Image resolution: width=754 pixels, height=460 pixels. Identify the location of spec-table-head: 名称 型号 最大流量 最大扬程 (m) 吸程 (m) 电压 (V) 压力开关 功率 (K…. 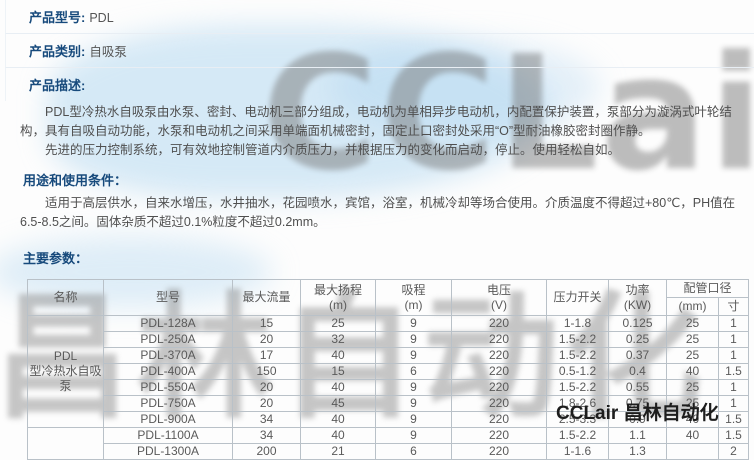
(388, 297).